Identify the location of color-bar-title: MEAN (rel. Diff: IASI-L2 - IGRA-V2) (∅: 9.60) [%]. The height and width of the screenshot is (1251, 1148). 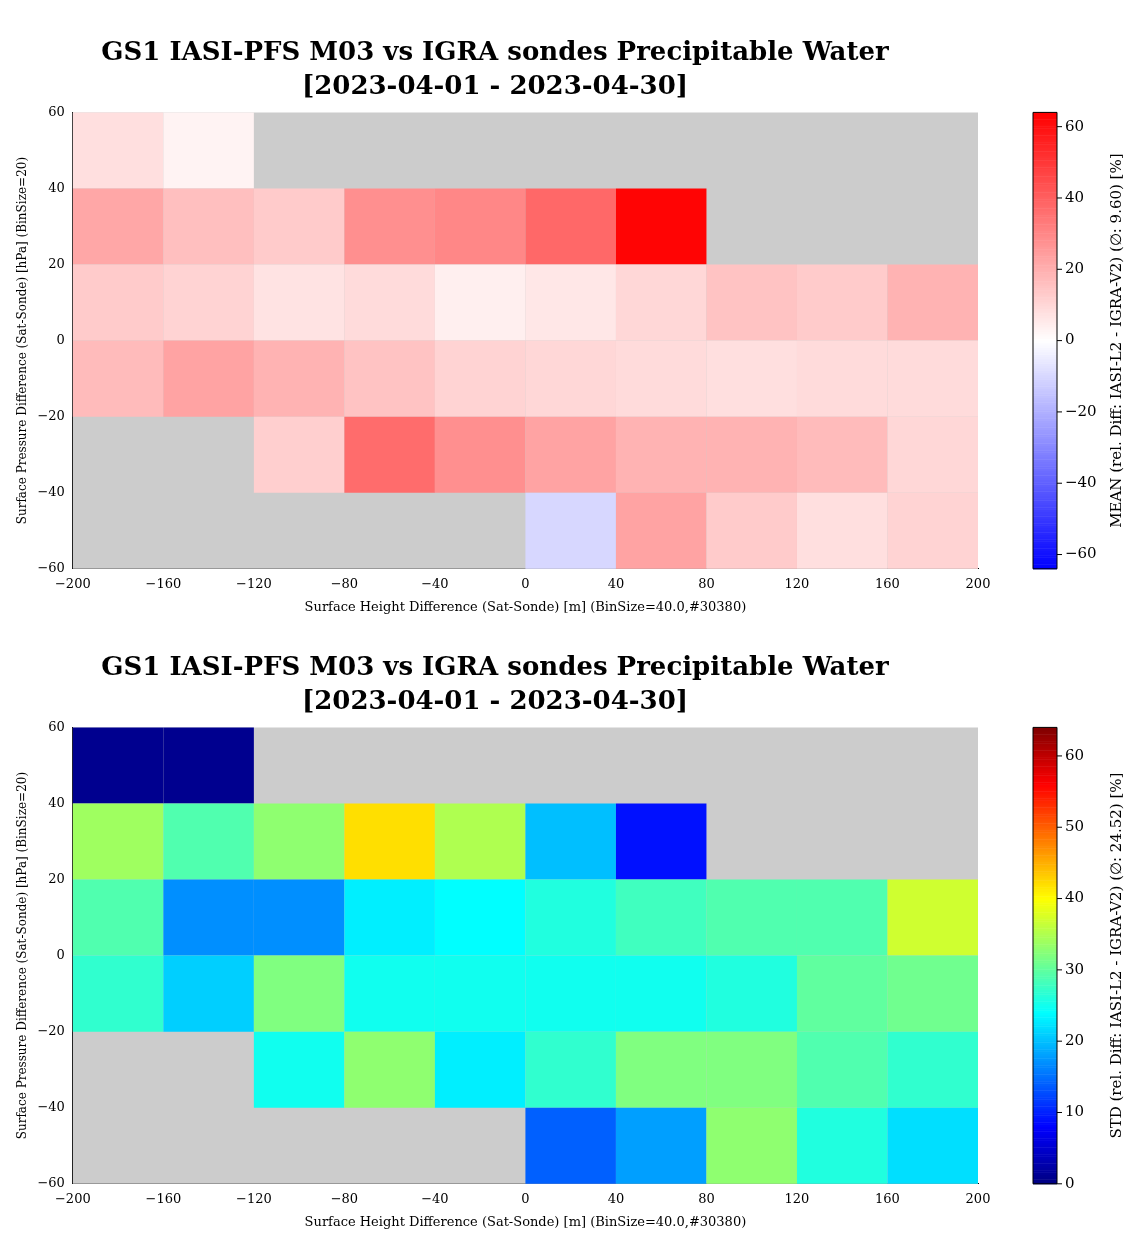
(1115, 340).